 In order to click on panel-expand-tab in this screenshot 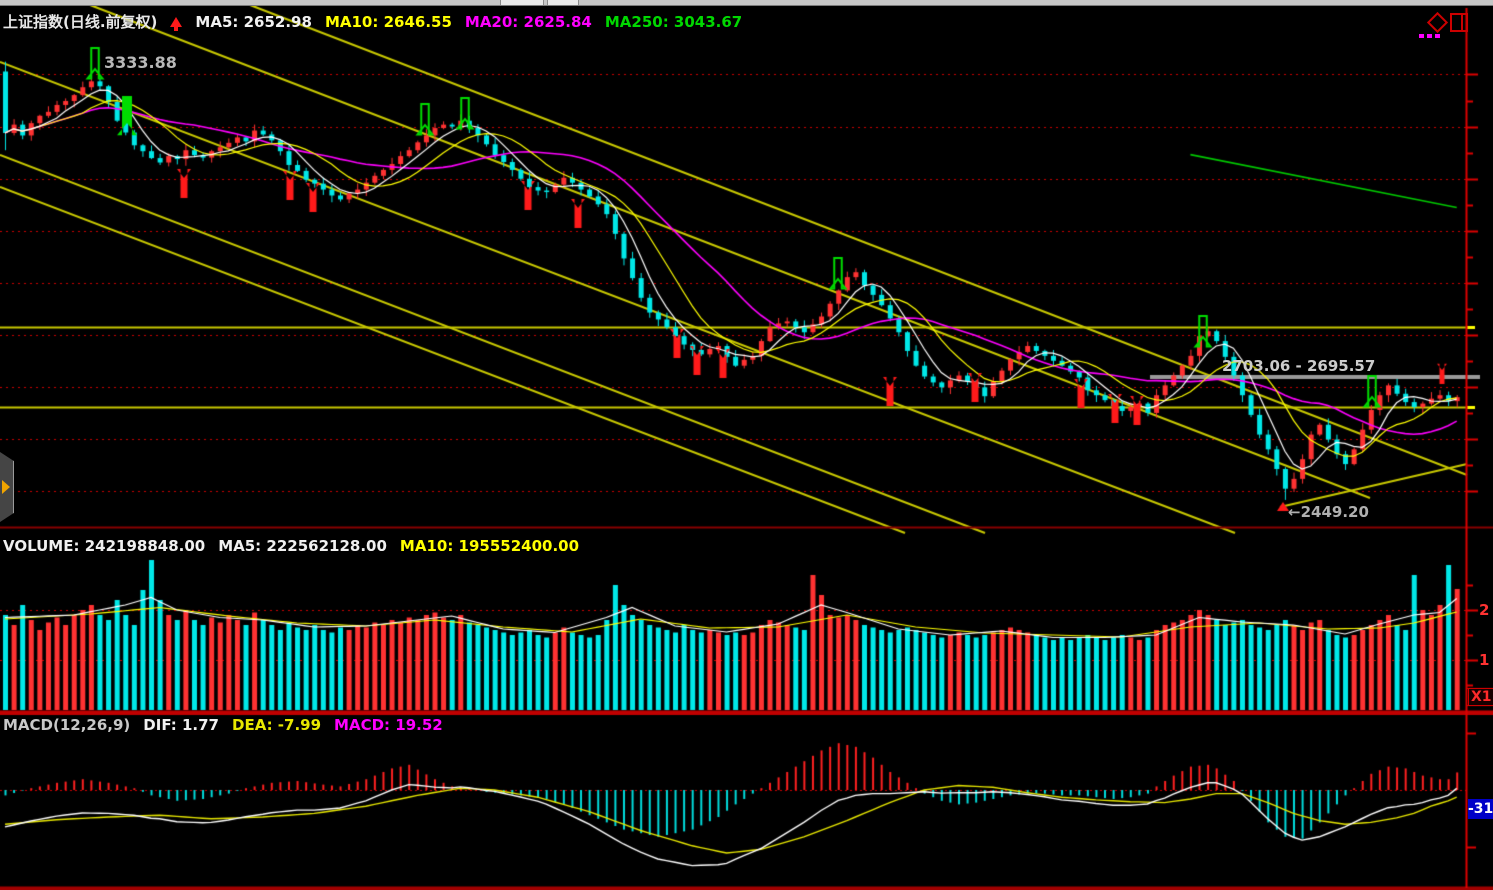, I will do `click(7, 487)`.